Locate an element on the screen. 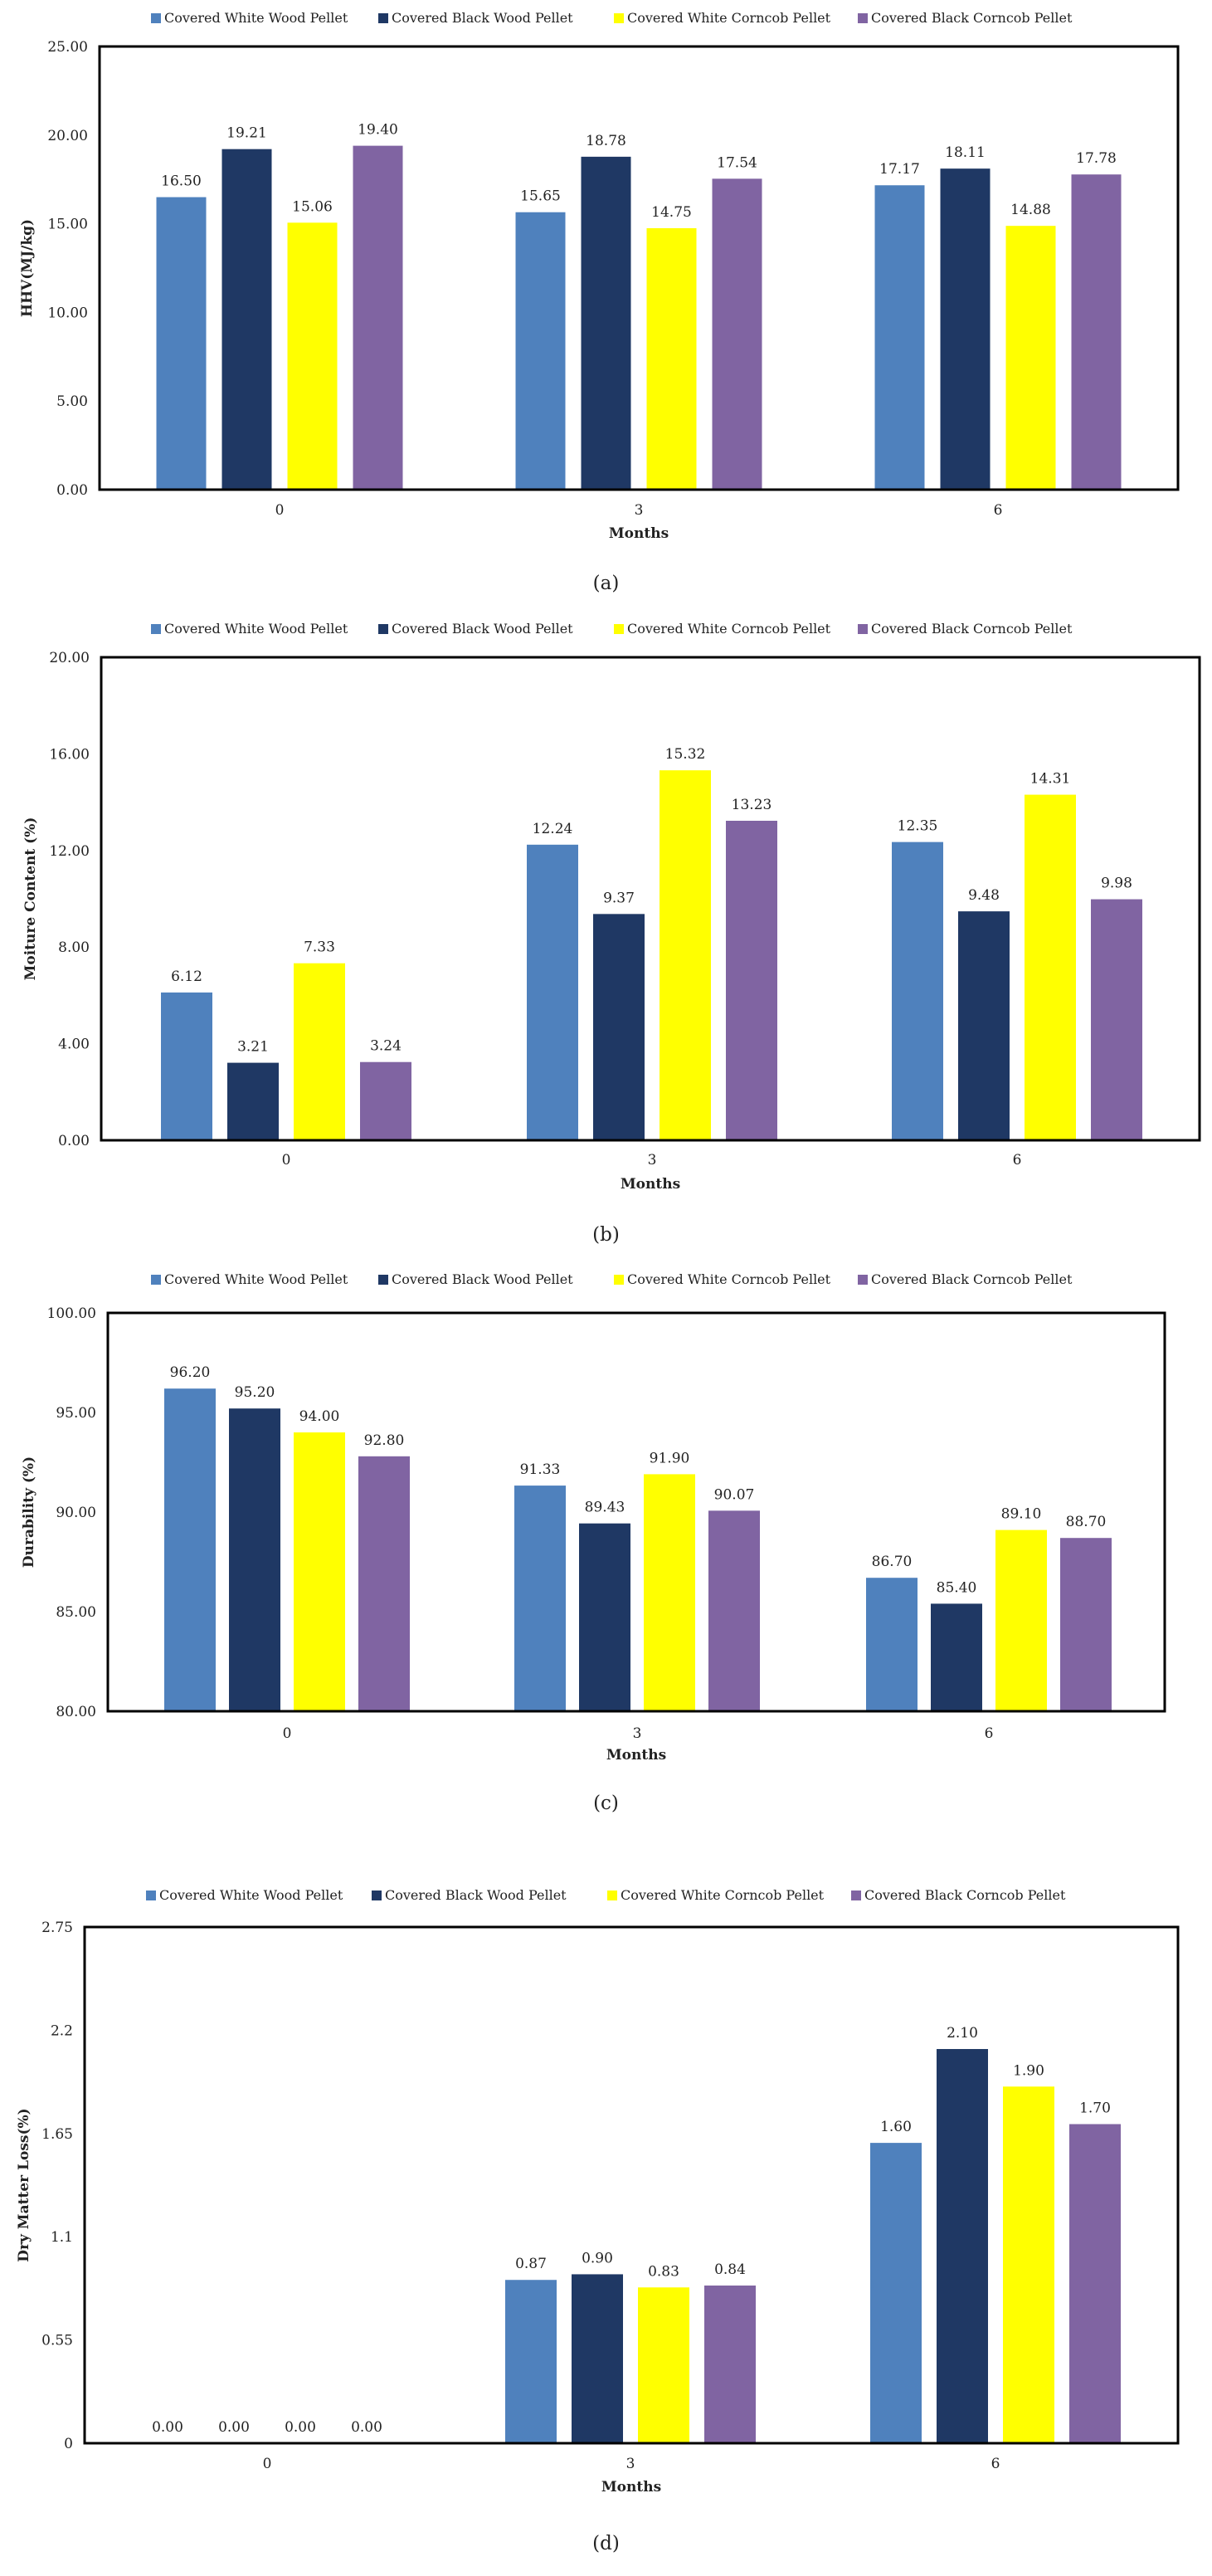  data-label: 18.78 is located at coordinates (606, 141).